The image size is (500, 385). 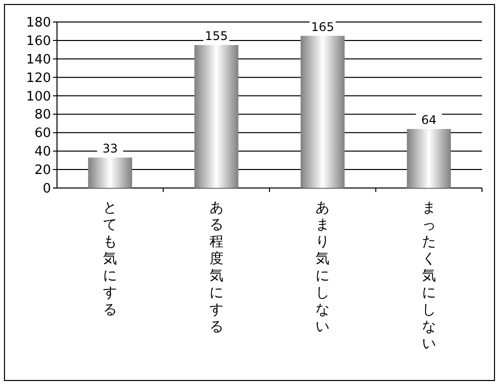 What do you see at coordinates (42, 170) in the screenshot?
I see `y-tick-label: 20` at bounding box center [42, 170].